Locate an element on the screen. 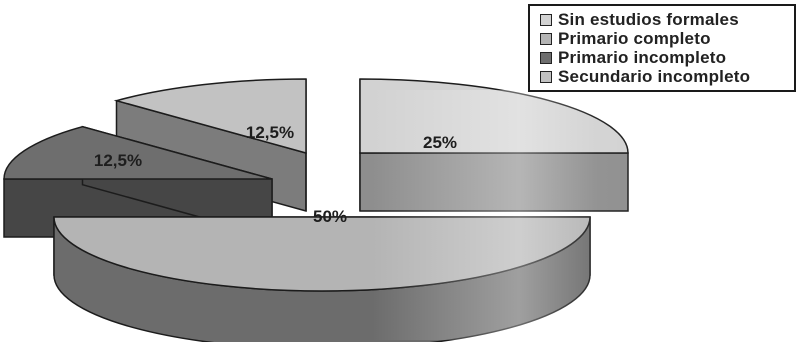 Image resolution: width=802 pixels, height=347 pixels. legend-label-0: Sin estudios formales is located at coordinates (648, 19).